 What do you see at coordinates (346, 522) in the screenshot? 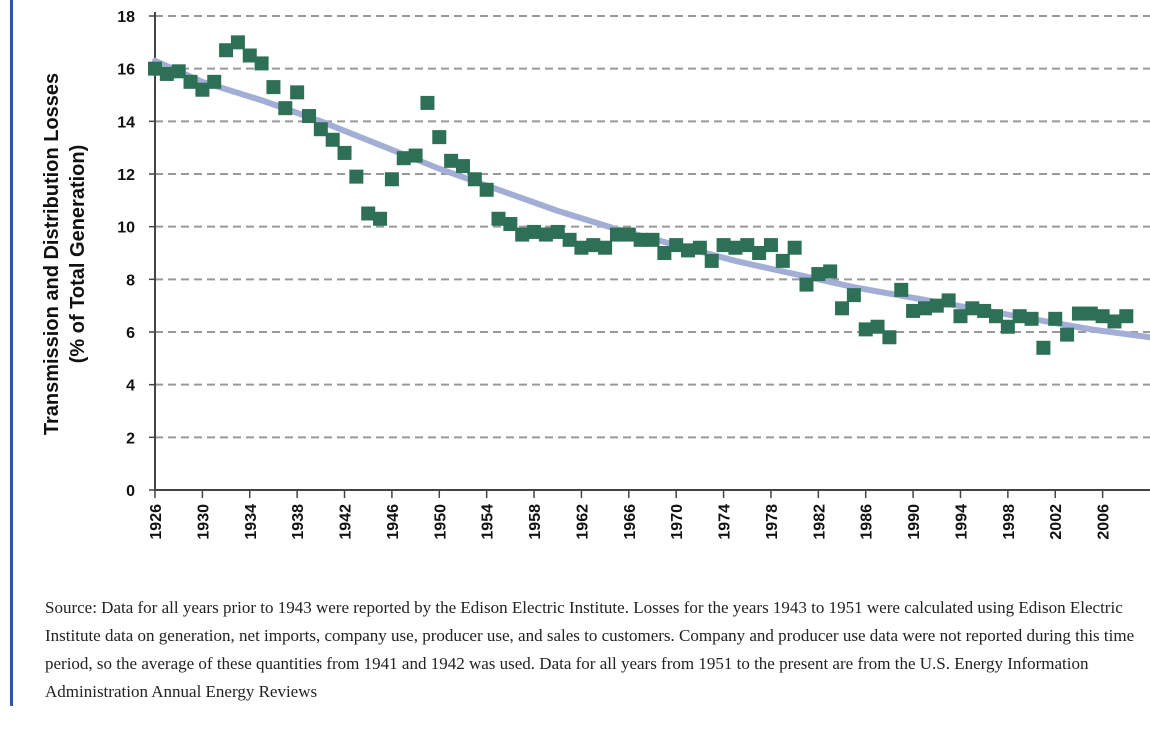
I see `x-tick-label: 1942` at bounding box center [346, 522].